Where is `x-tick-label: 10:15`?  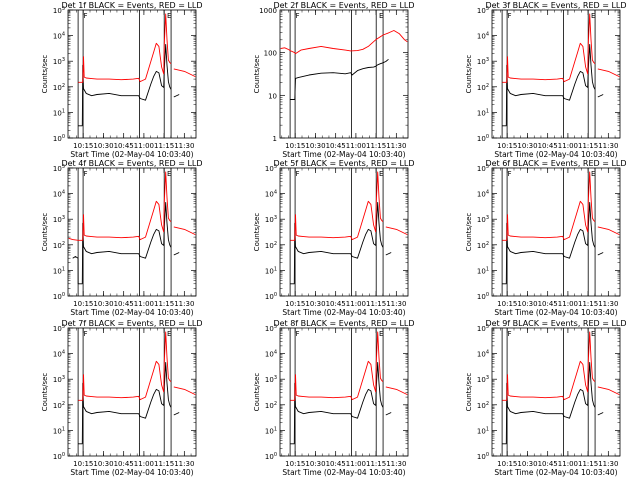
x-tick-label: 10:15 is located at coordinates (507, 304).